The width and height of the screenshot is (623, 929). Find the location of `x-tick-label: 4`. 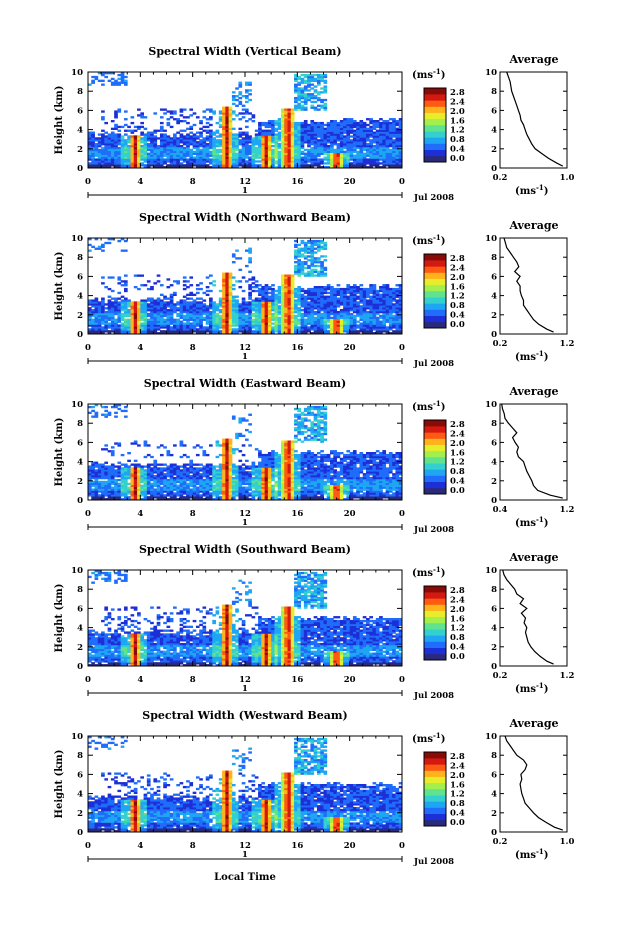

x-tick-label: 4 is located at coordinates (140, 348).